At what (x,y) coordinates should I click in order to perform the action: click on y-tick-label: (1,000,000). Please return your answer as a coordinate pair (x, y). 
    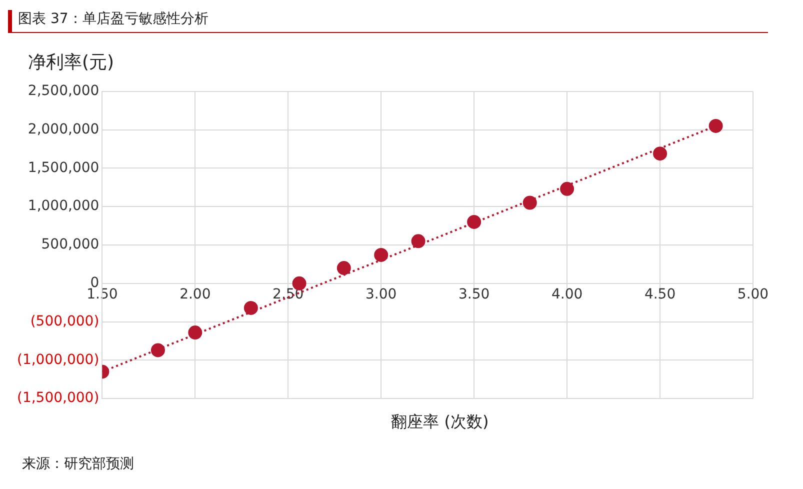
    Looking at the image, I should click on (58, 360).